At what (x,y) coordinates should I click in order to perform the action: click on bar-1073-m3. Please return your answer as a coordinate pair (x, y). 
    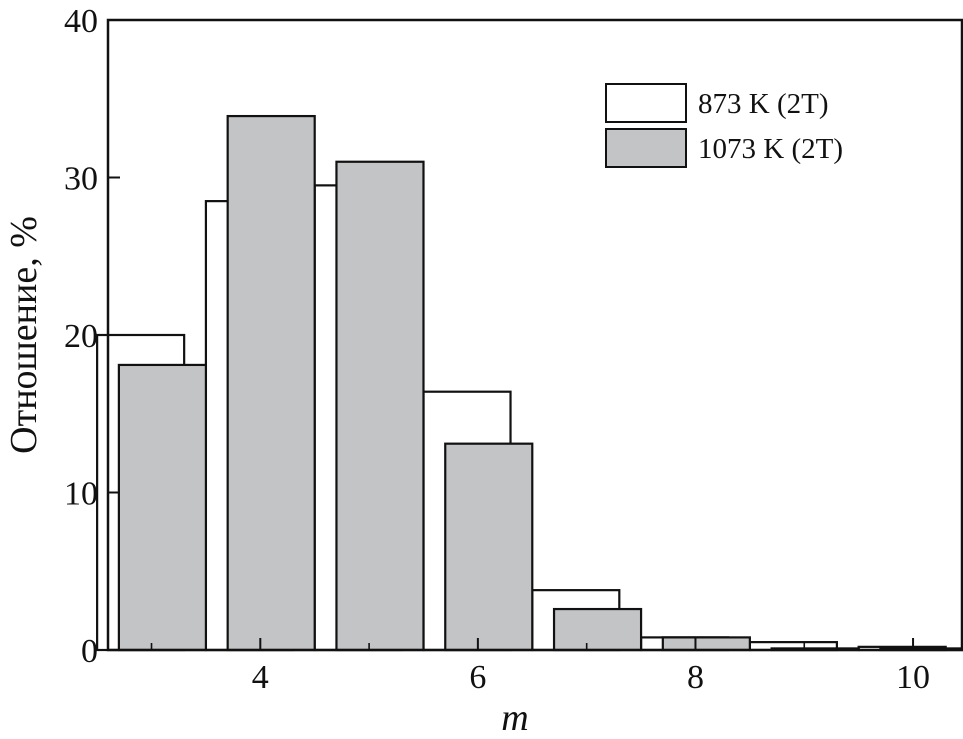
    Looking at the image, I should click on (162, 507).